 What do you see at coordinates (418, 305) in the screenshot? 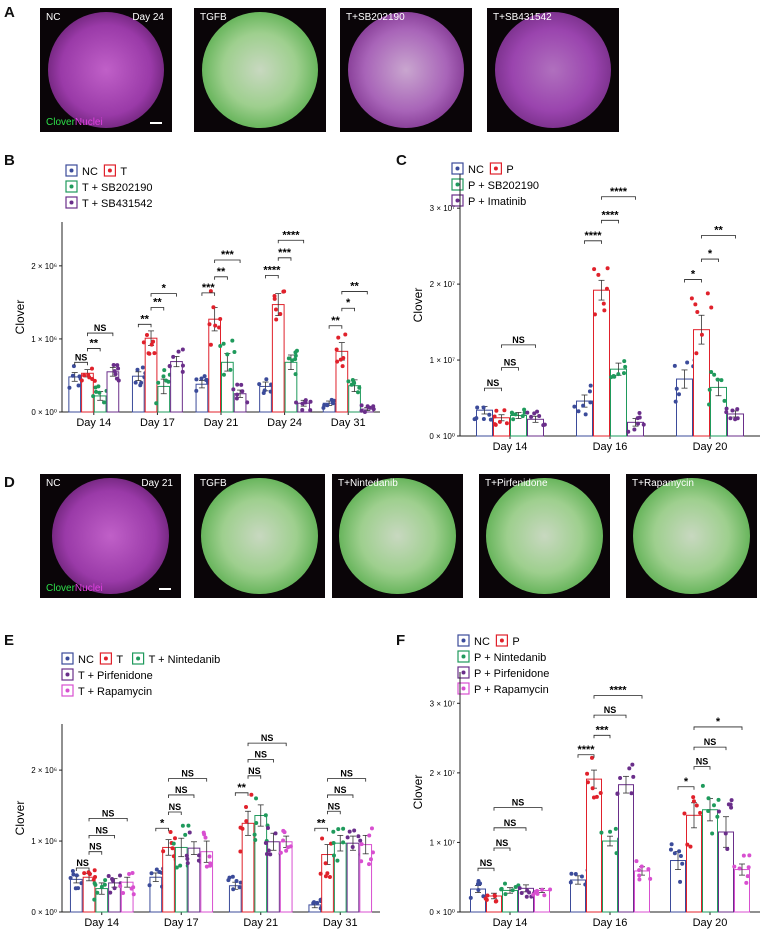
I see `y-axis-label: Clover` at bounding box center [418, 305].